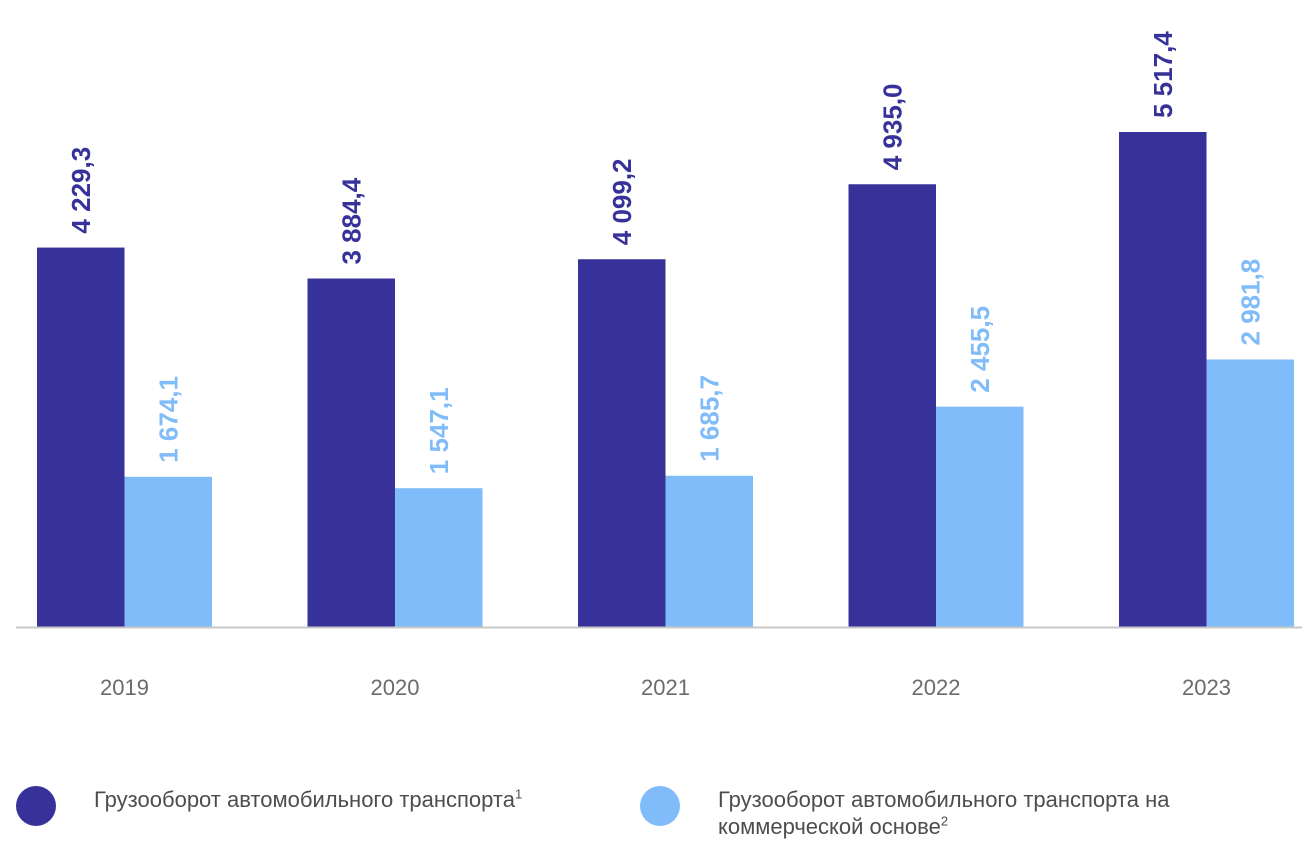  I want to click on legend-label-road-freight: Грузооборот автомобильного транспорта1, so click(308, 799).